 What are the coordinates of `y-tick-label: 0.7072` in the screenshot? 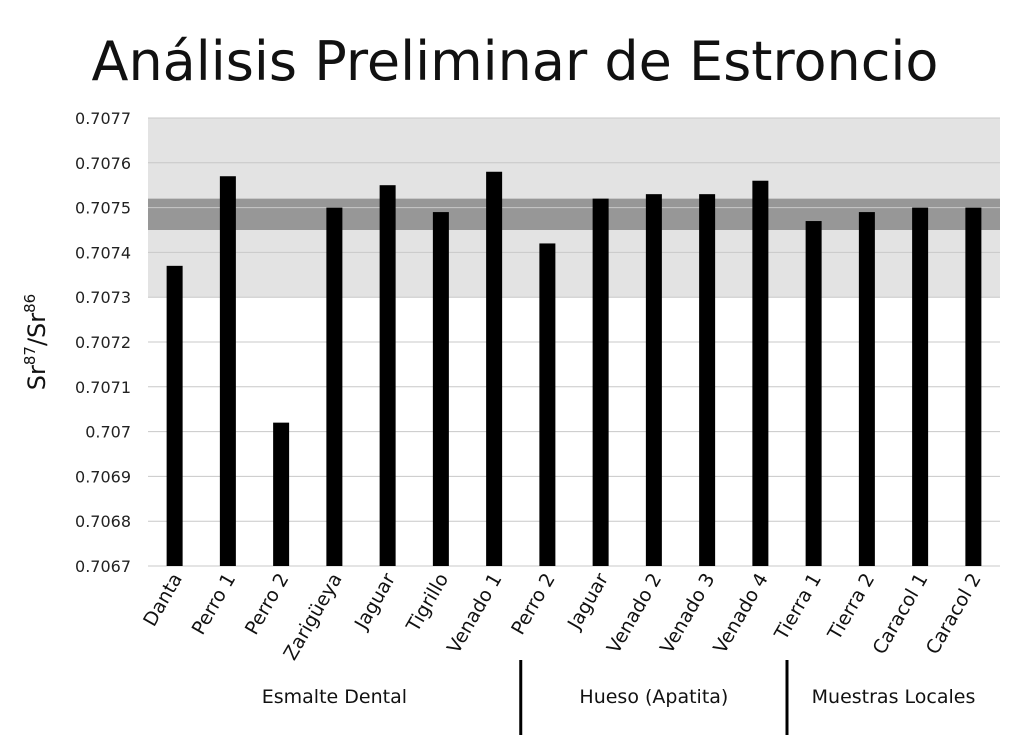 It's located at (103, 342).